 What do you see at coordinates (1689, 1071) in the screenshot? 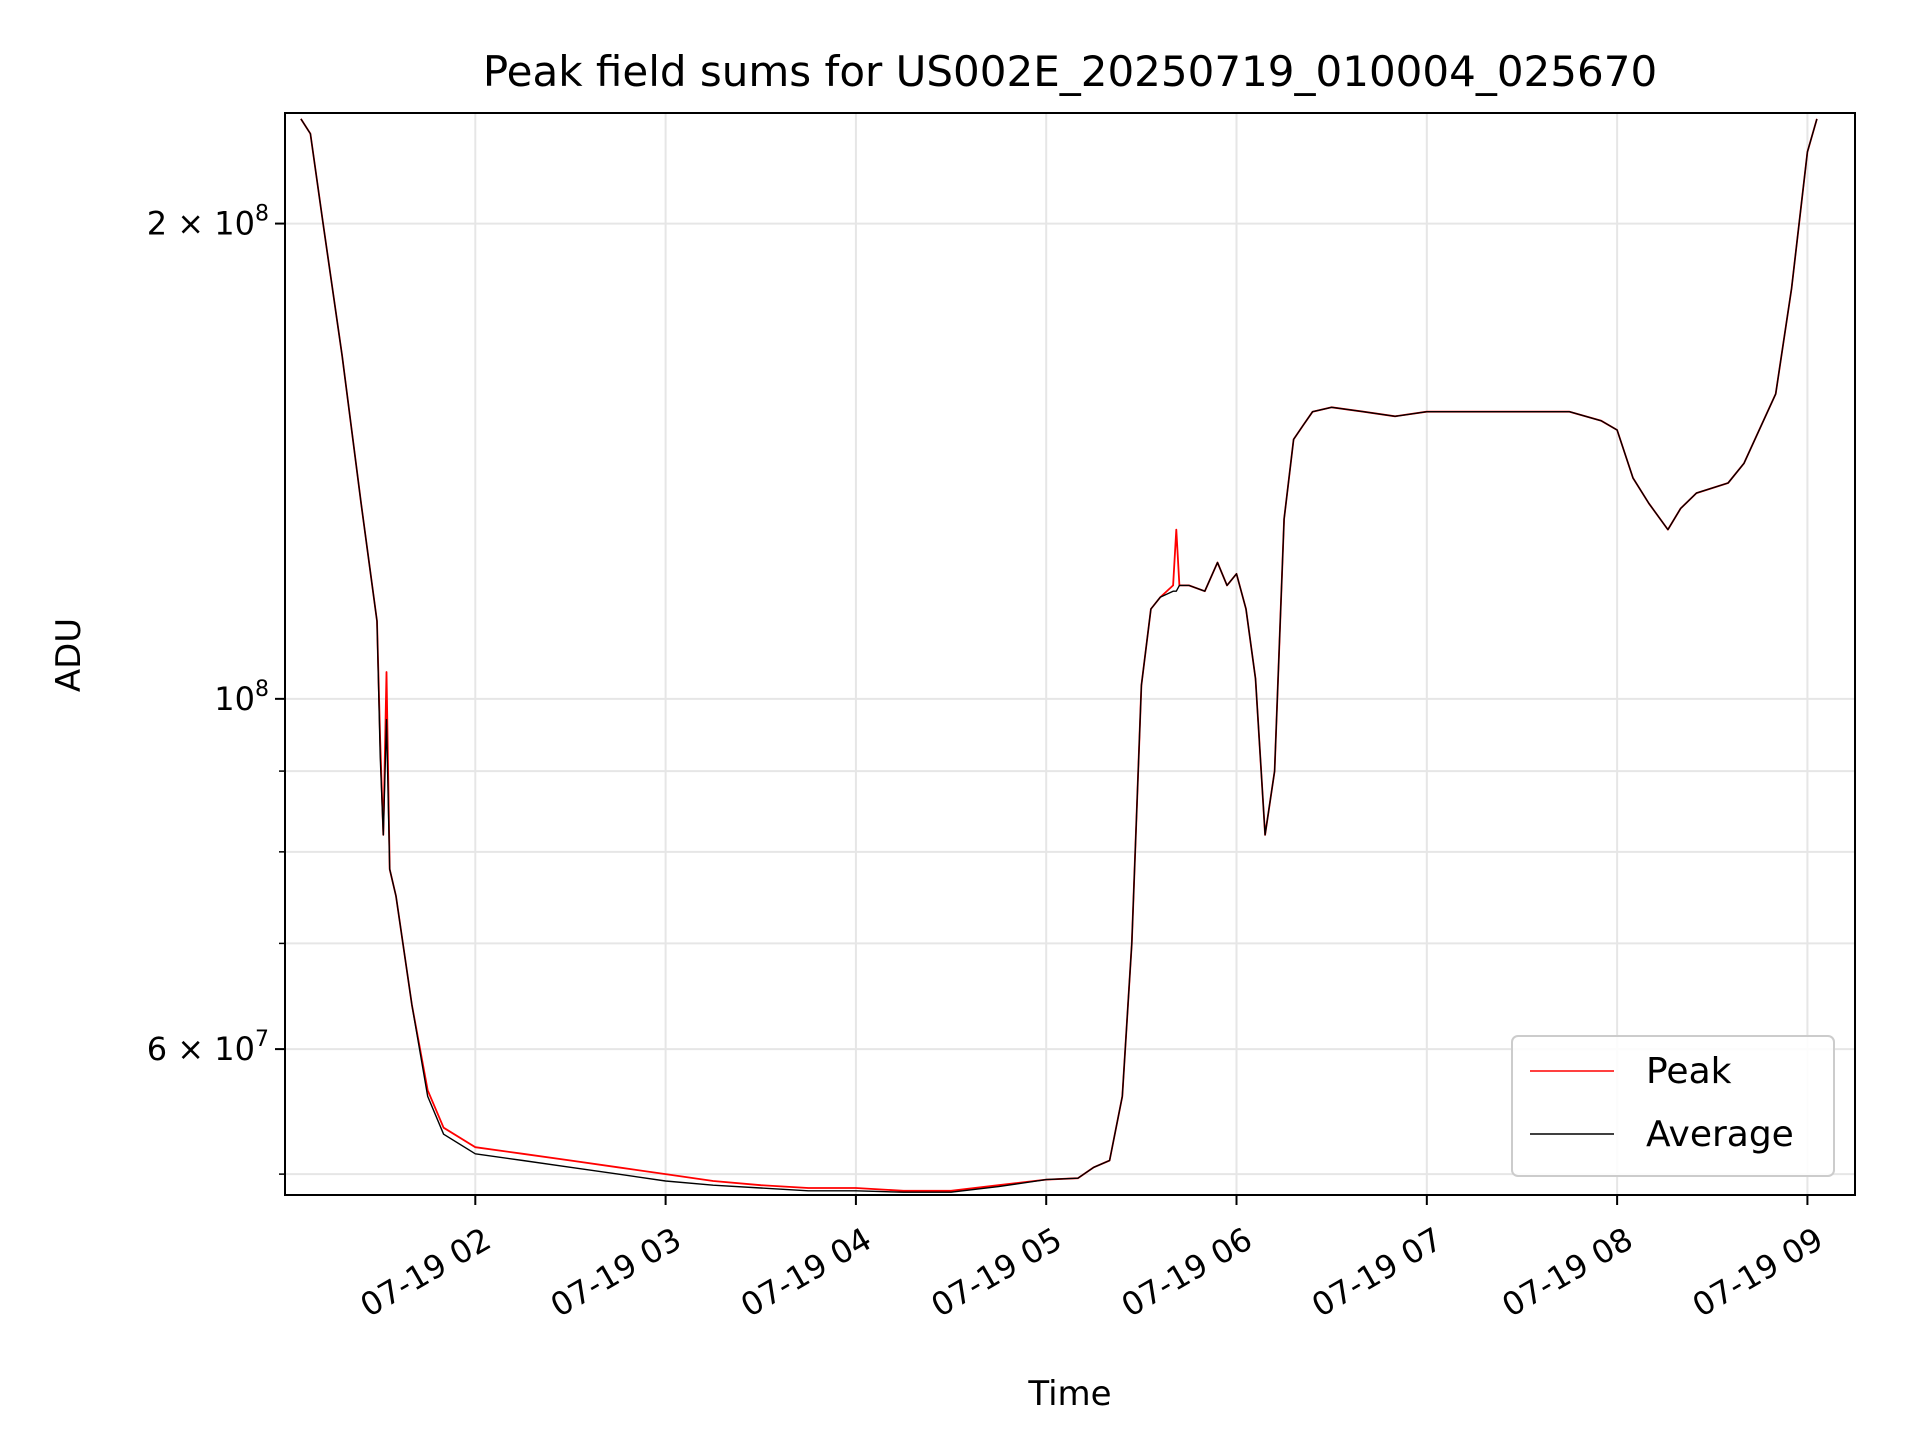
I see `legend-peak-label: Peak` at bounding box center [1689, 1071].